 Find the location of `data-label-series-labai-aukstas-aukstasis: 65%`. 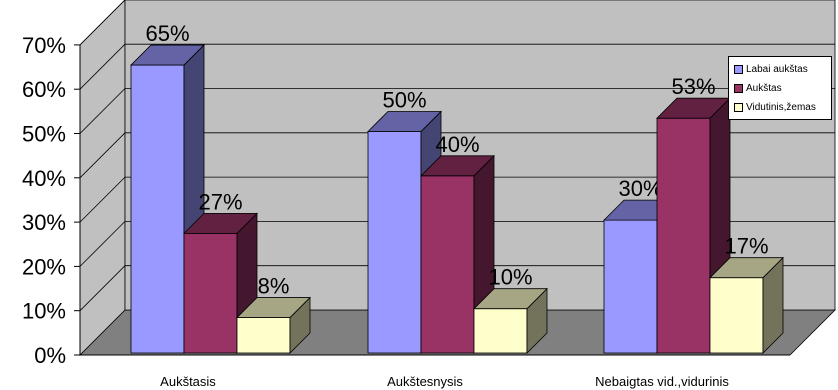

data-label-series-labai-aukstas-aukstasis: 65% is located at coordinates (167, 33).